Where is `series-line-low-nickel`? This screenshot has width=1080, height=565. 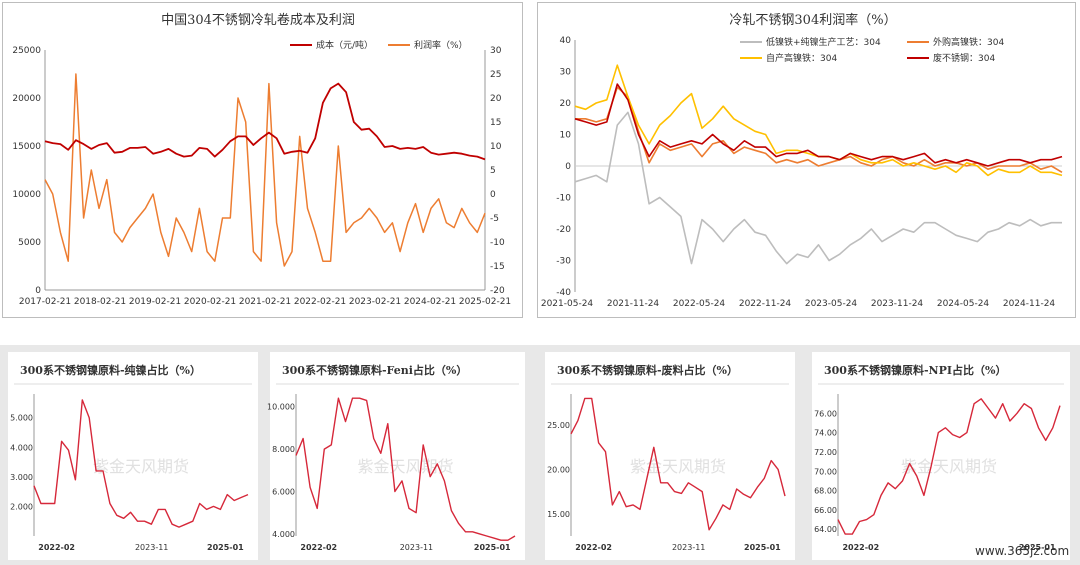
series-line-low-nickel is located at coordinates (818, 188).